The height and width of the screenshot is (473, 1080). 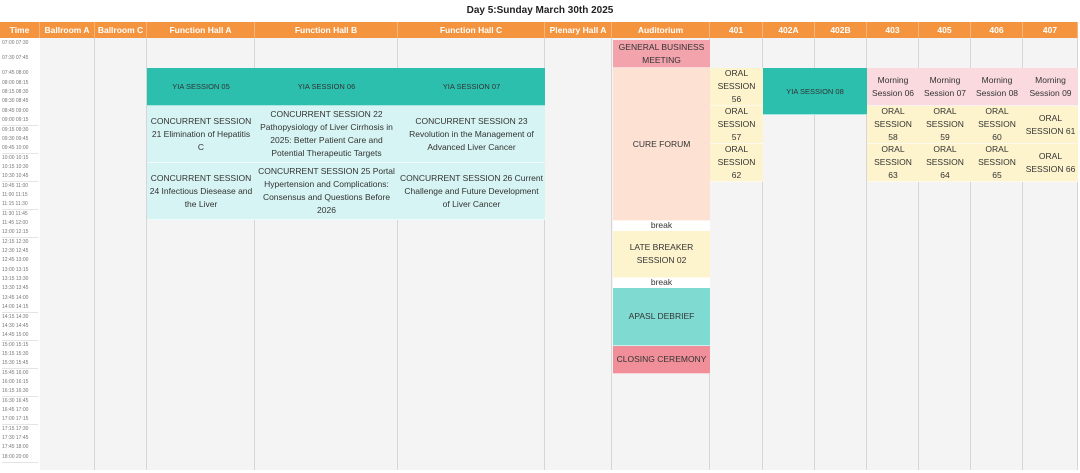 What do you see at coordinates (736, 163) in the screenshot?
I see `session-block: ORAL SESSION 62` at bounding box center [736, 163].